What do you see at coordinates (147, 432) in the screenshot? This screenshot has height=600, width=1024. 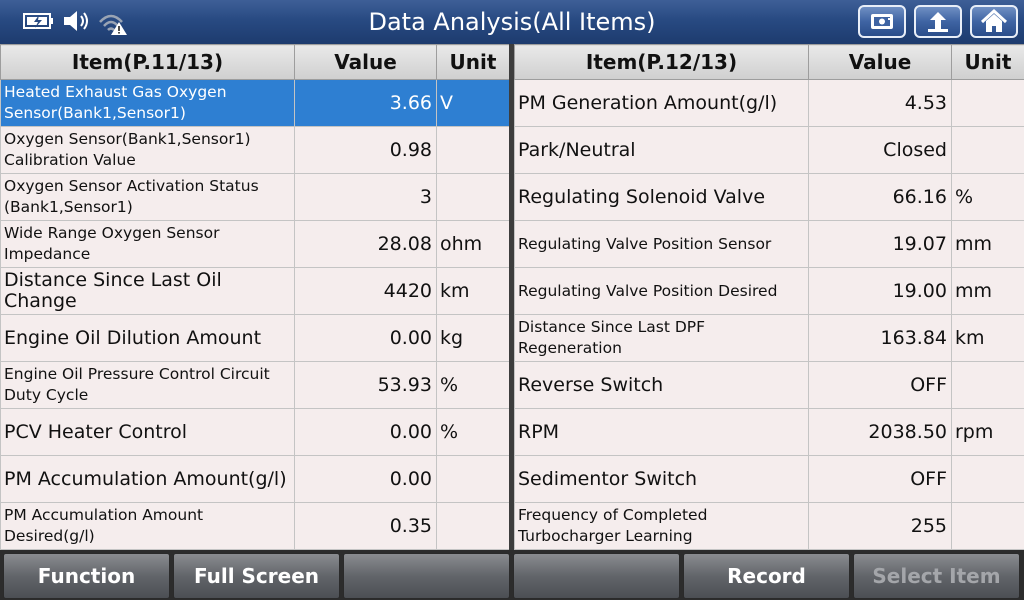 I see `item-name: PCV Heater Control` at bounding box center [147, 432].